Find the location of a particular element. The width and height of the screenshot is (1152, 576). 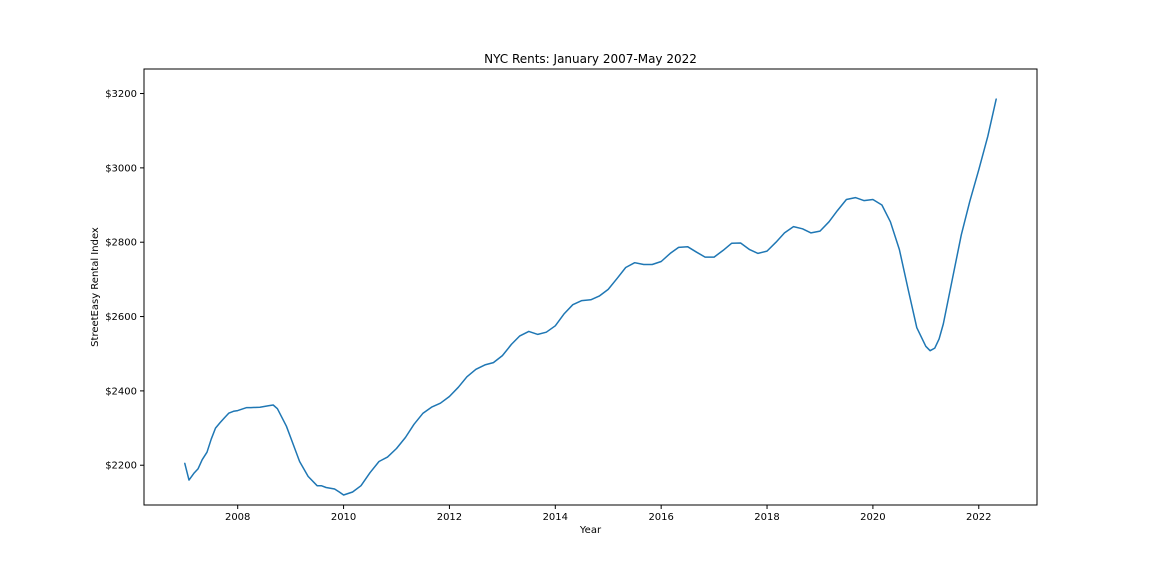

y-tick-label: $3000 is located at coordinates (121, 168).